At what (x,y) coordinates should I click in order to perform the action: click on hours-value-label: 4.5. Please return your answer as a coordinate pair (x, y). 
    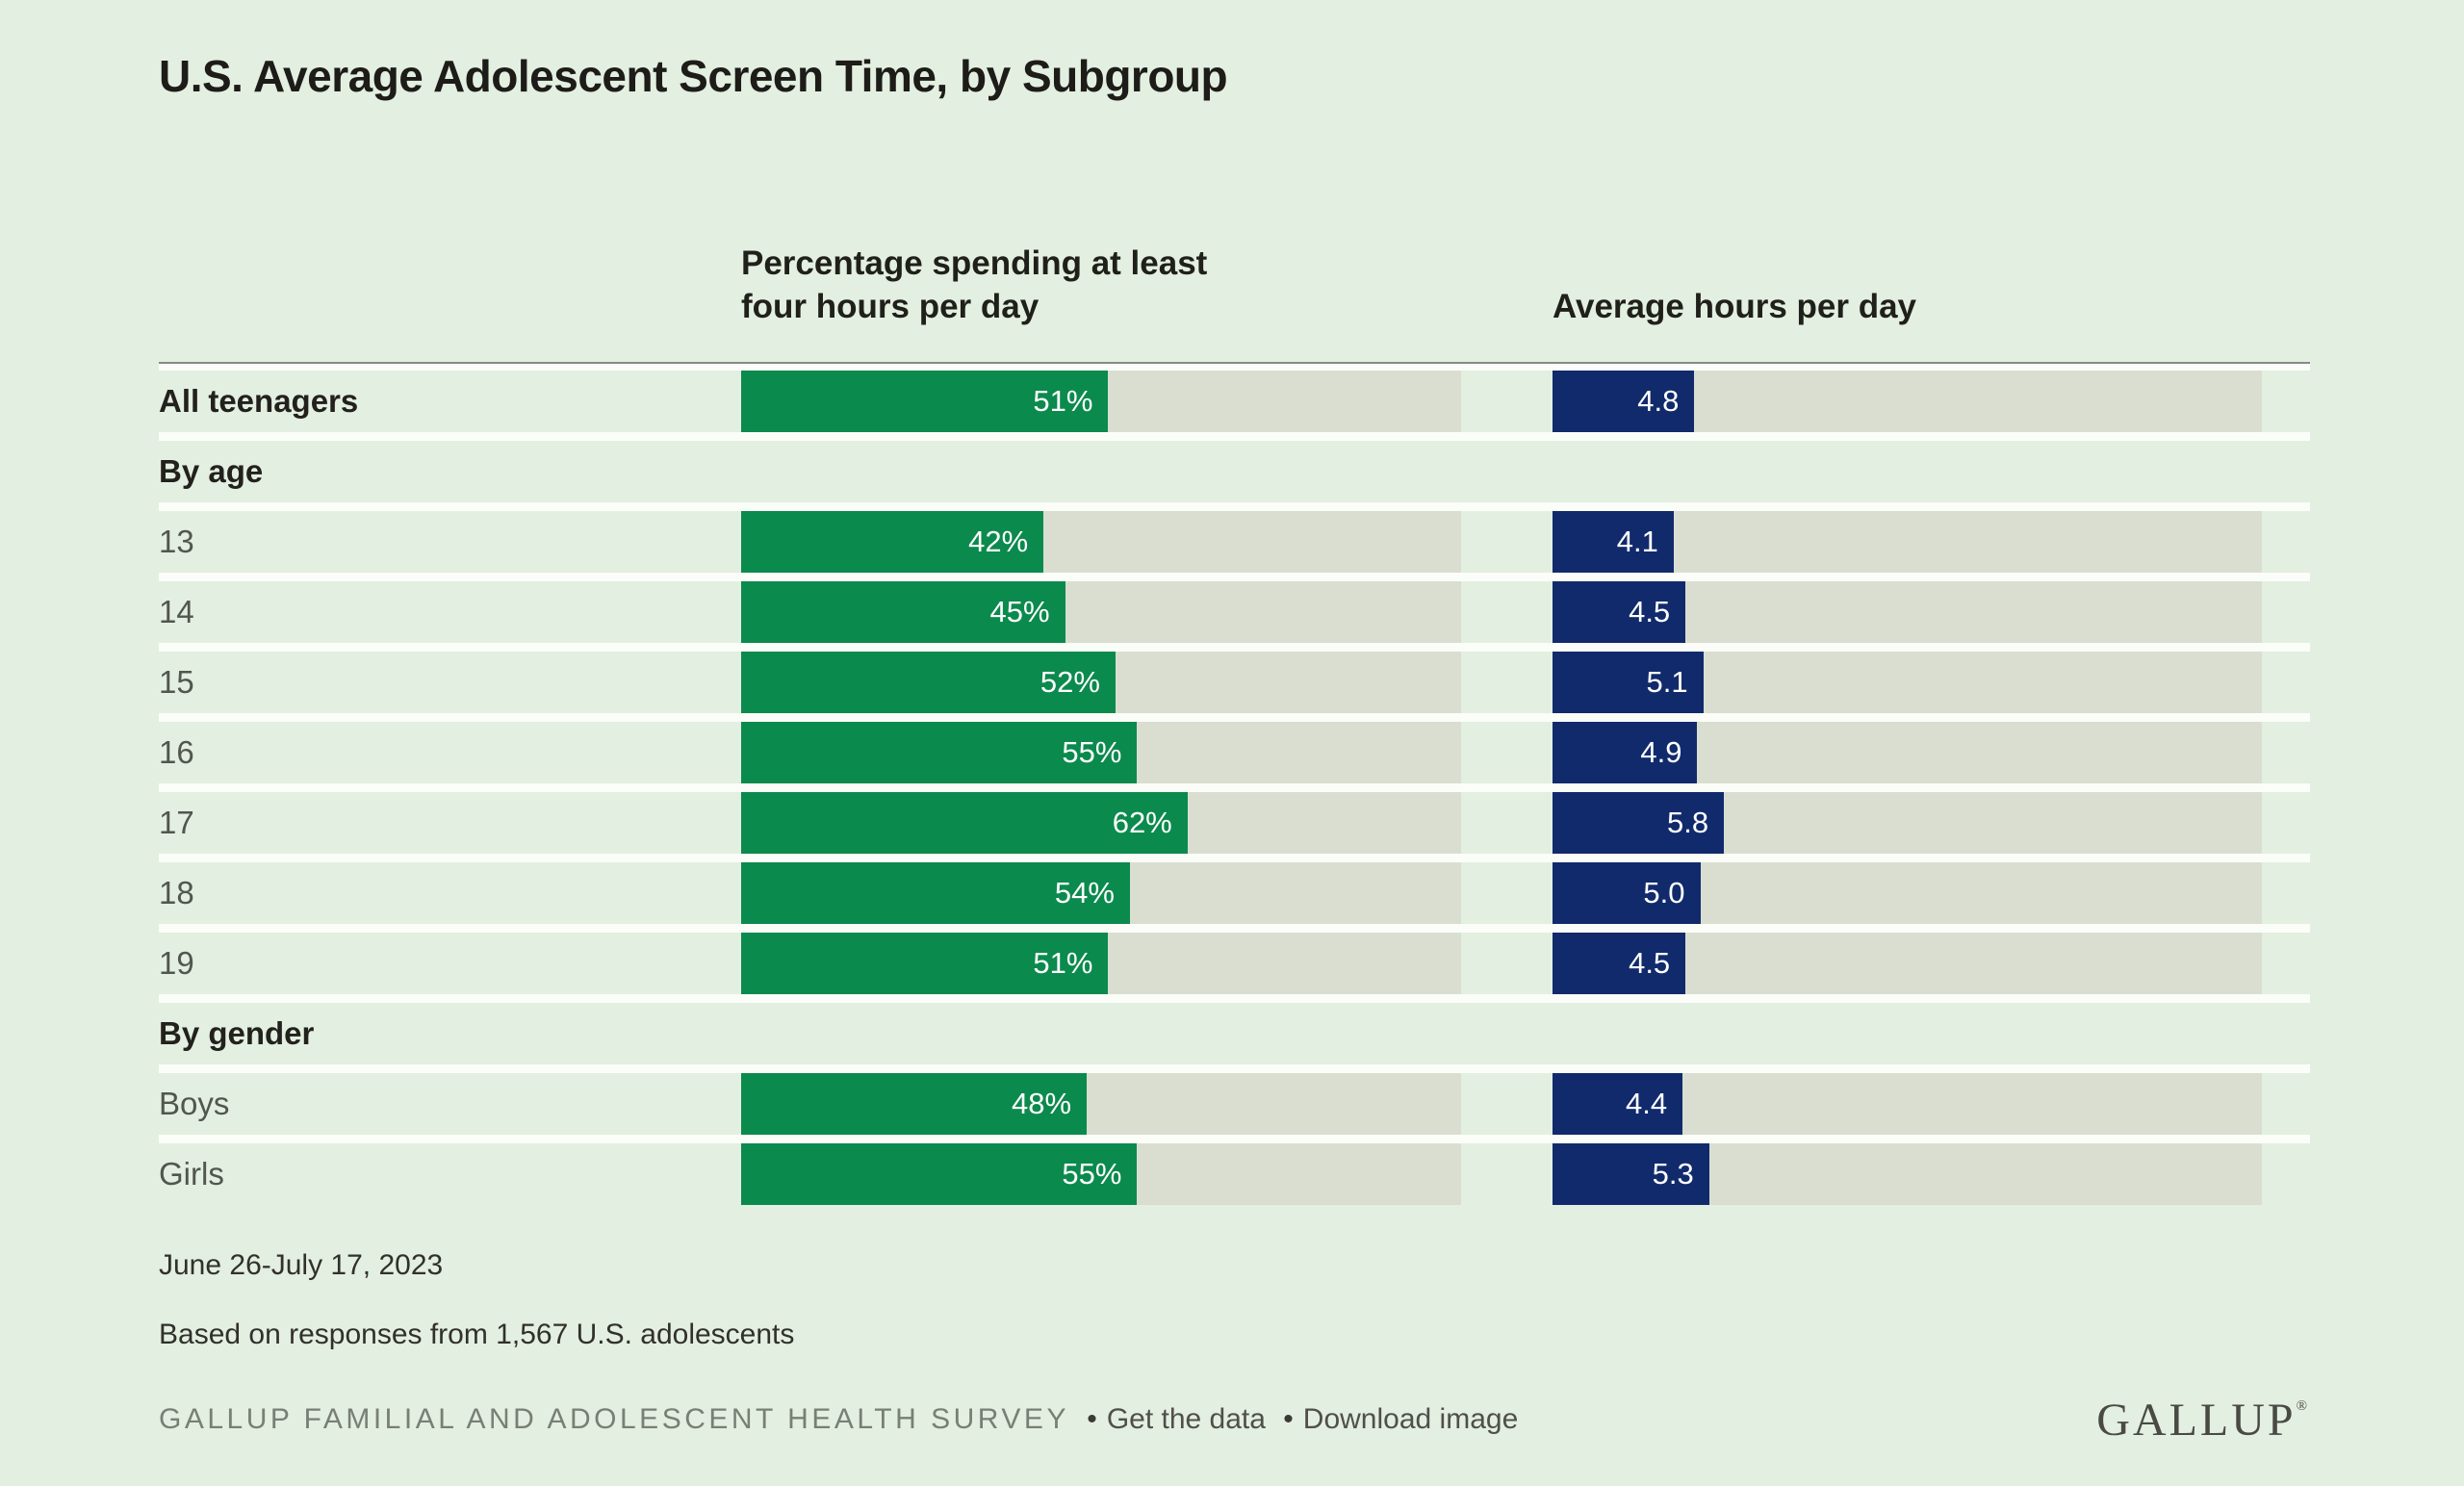
    Looking at the image, I should click on (1650, 612).